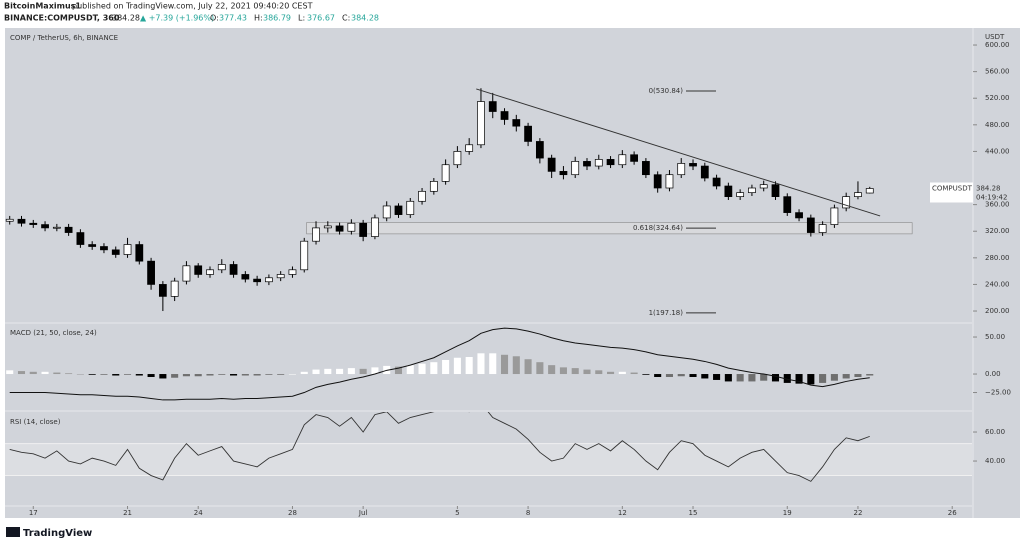  What do you see at coordinates (609, 228) in the screenshot?
I see `support-zone` at bounding box center [609, 228].